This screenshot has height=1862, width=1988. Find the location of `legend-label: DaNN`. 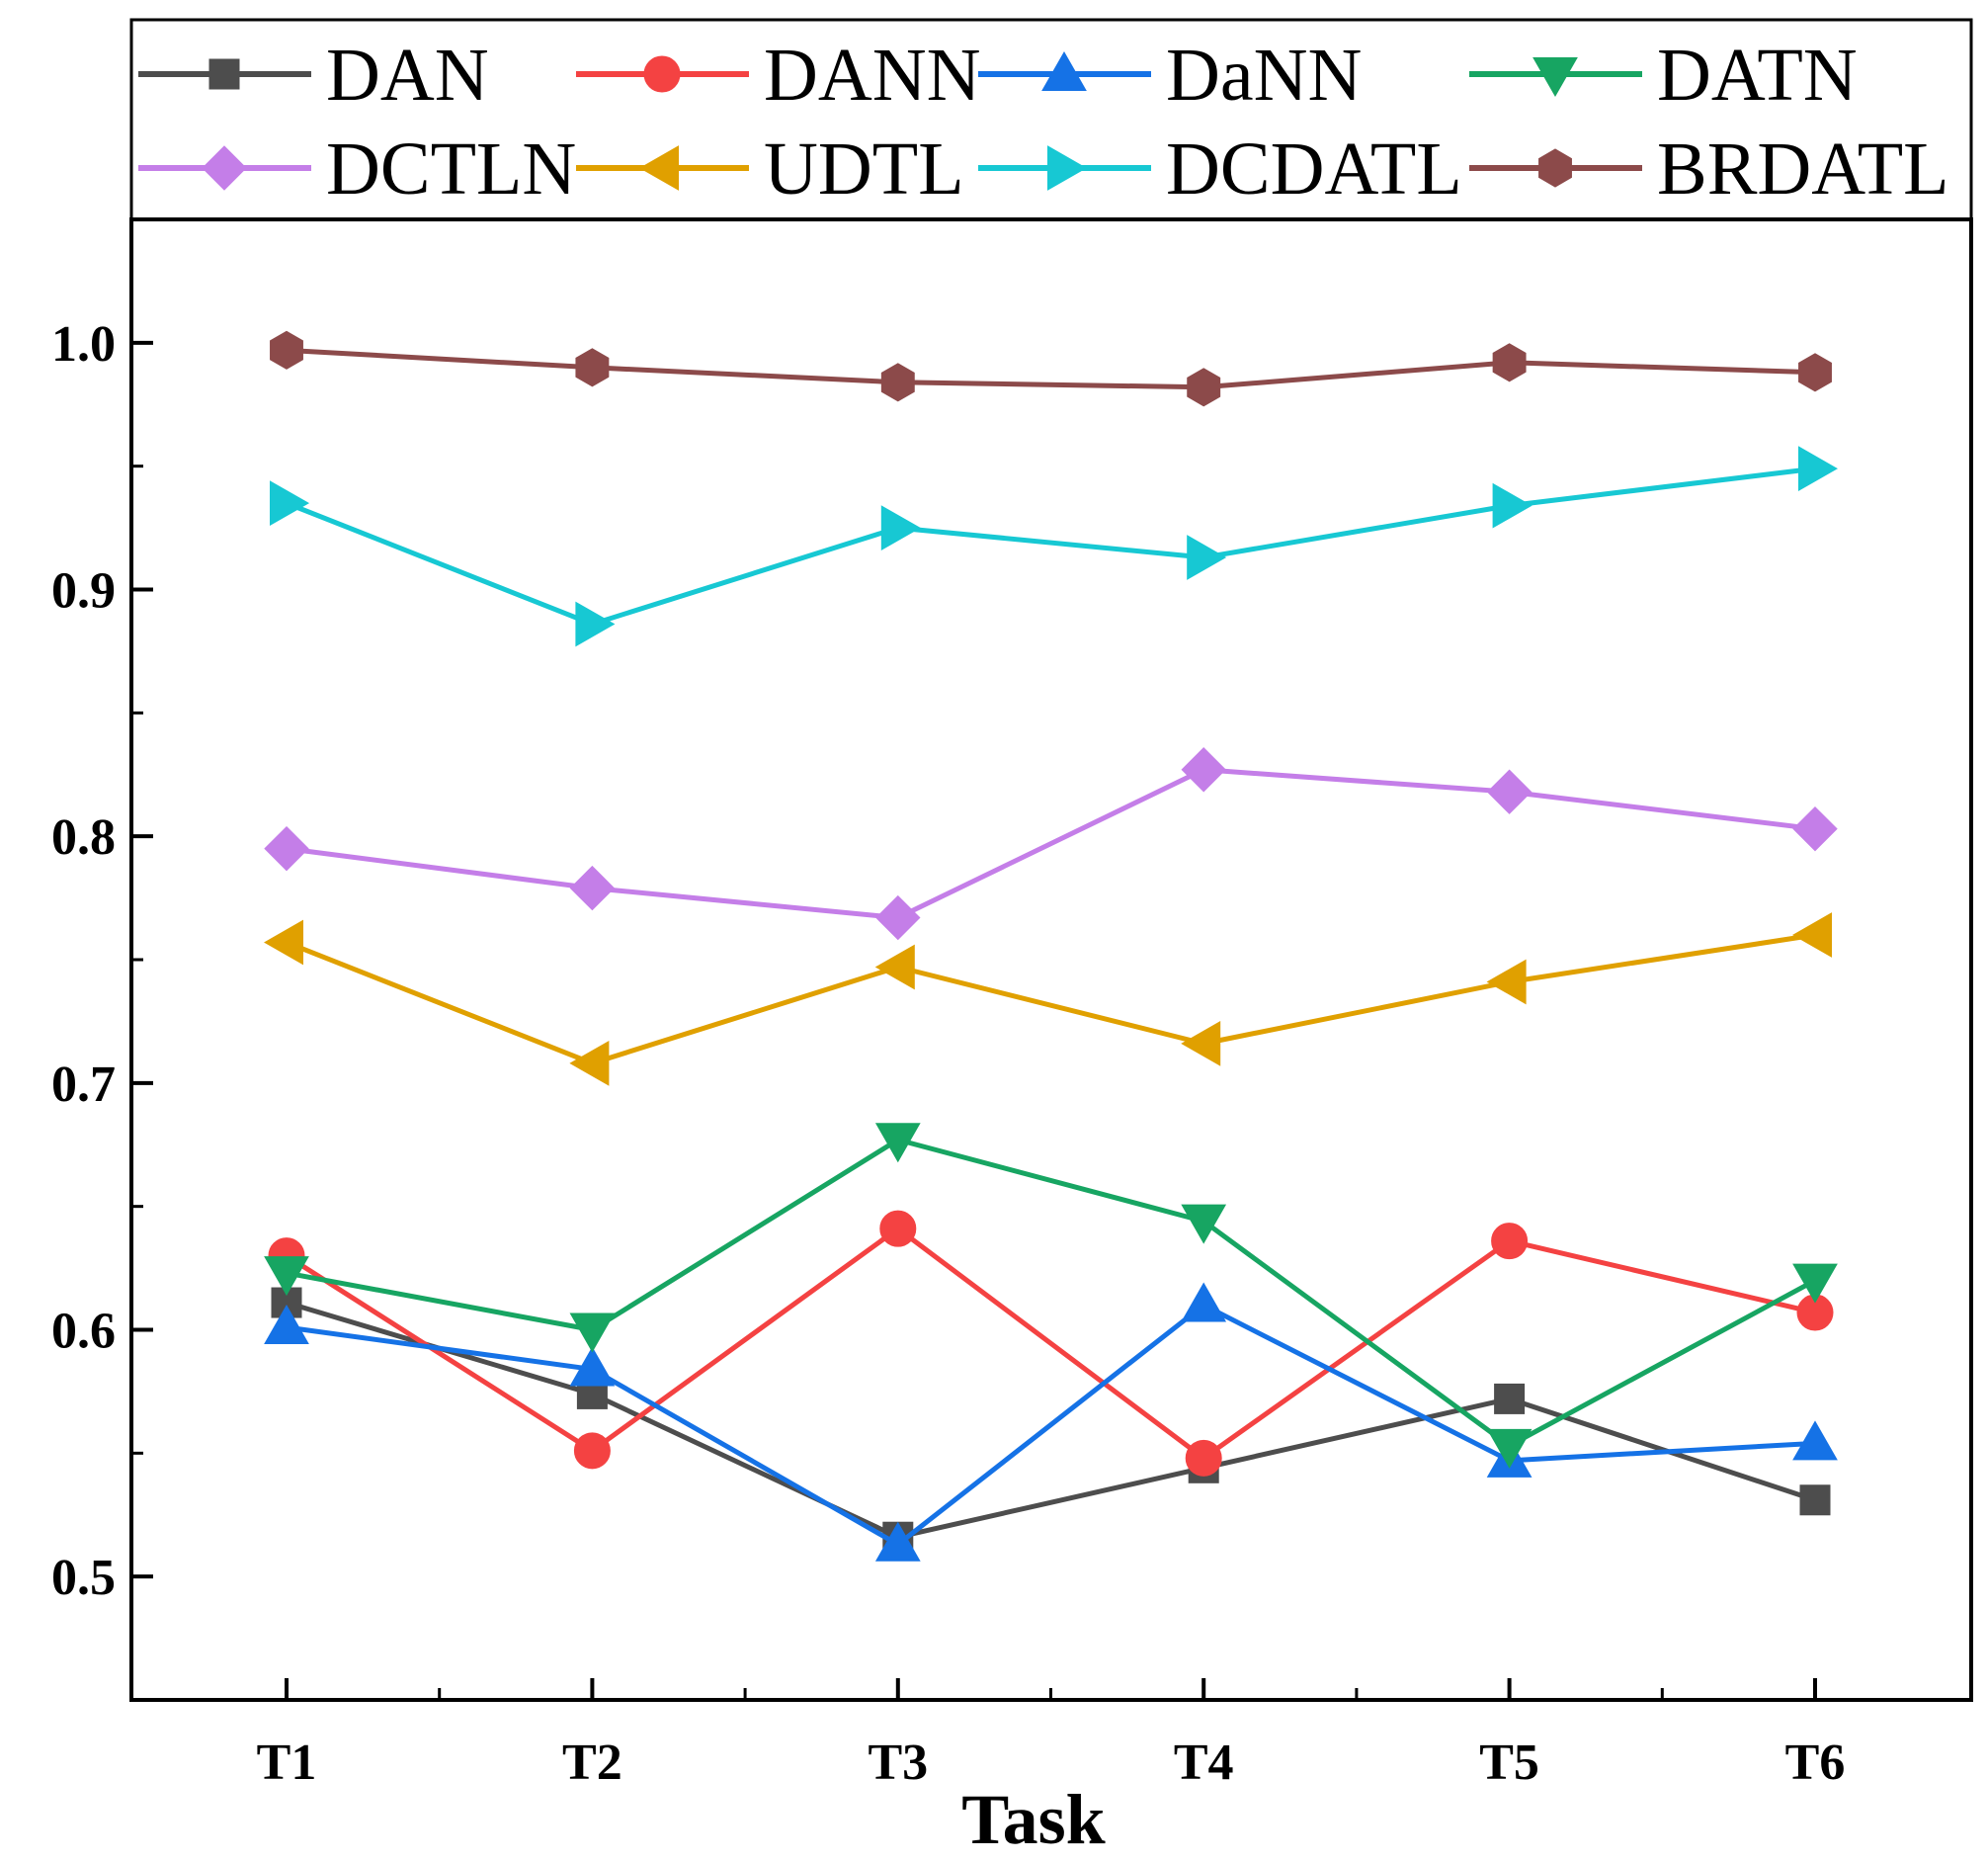

legend-label: DaNN is located at coordinates (1264, 75).